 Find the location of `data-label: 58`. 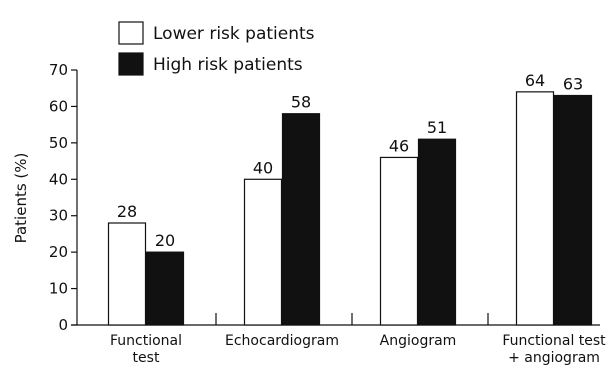

data-label: 58 is located at coordinates (301, 102).